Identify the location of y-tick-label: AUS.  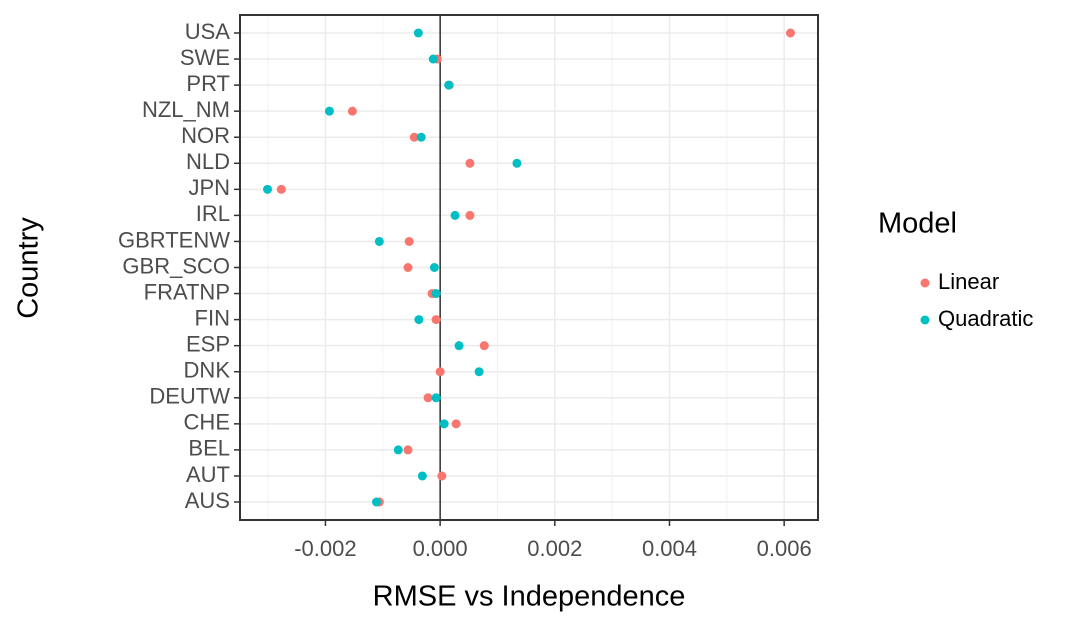
(207, 500).